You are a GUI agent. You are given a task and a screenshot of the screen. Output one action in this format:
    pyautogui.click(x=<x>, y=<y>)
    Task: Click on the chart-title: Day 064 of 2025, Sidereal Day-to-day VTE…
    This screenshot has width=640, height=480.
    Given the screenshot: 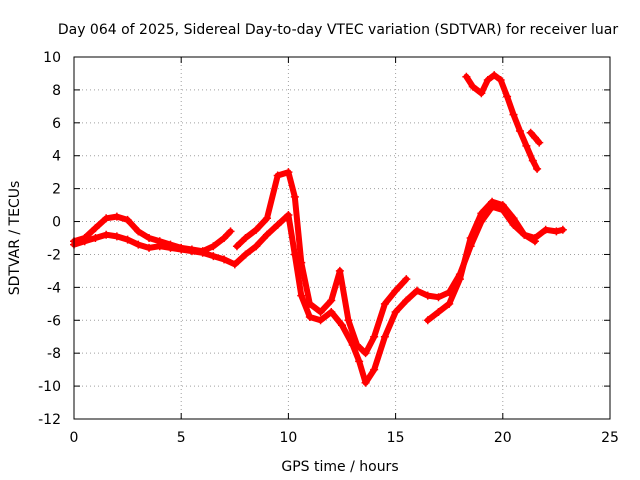 What is the action you would take?
    pyautogui.click(x=338, y=30)
    